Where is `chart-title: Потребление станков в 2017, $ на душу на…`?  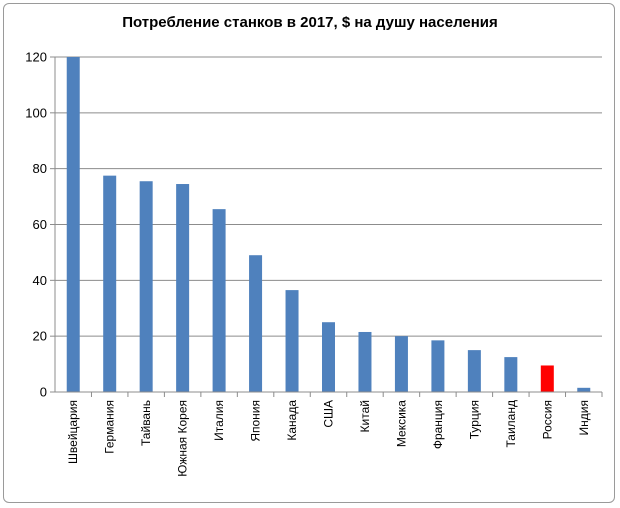
chart-title: Потребление станков в 2017, $ на душу на… is located at coordinates (310, 22).